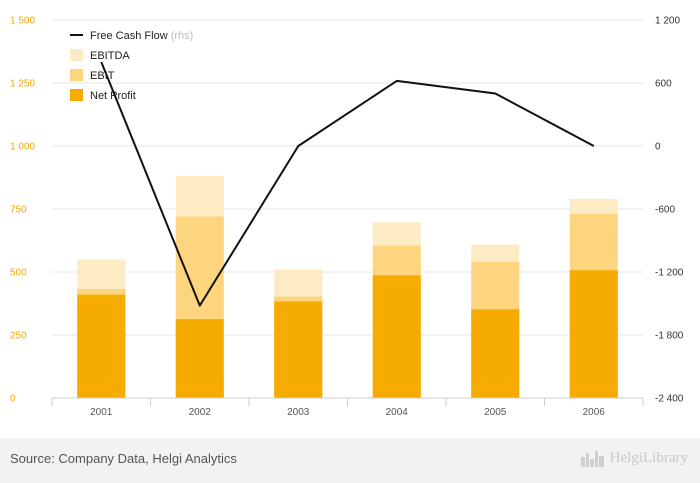 Image resolution: width=700 pixels, height=483 pixels. What do you see at coordinates (18, 273) in the screenshot?
I see `y-left-tick-label: 500` at bounding box center [18, 273].